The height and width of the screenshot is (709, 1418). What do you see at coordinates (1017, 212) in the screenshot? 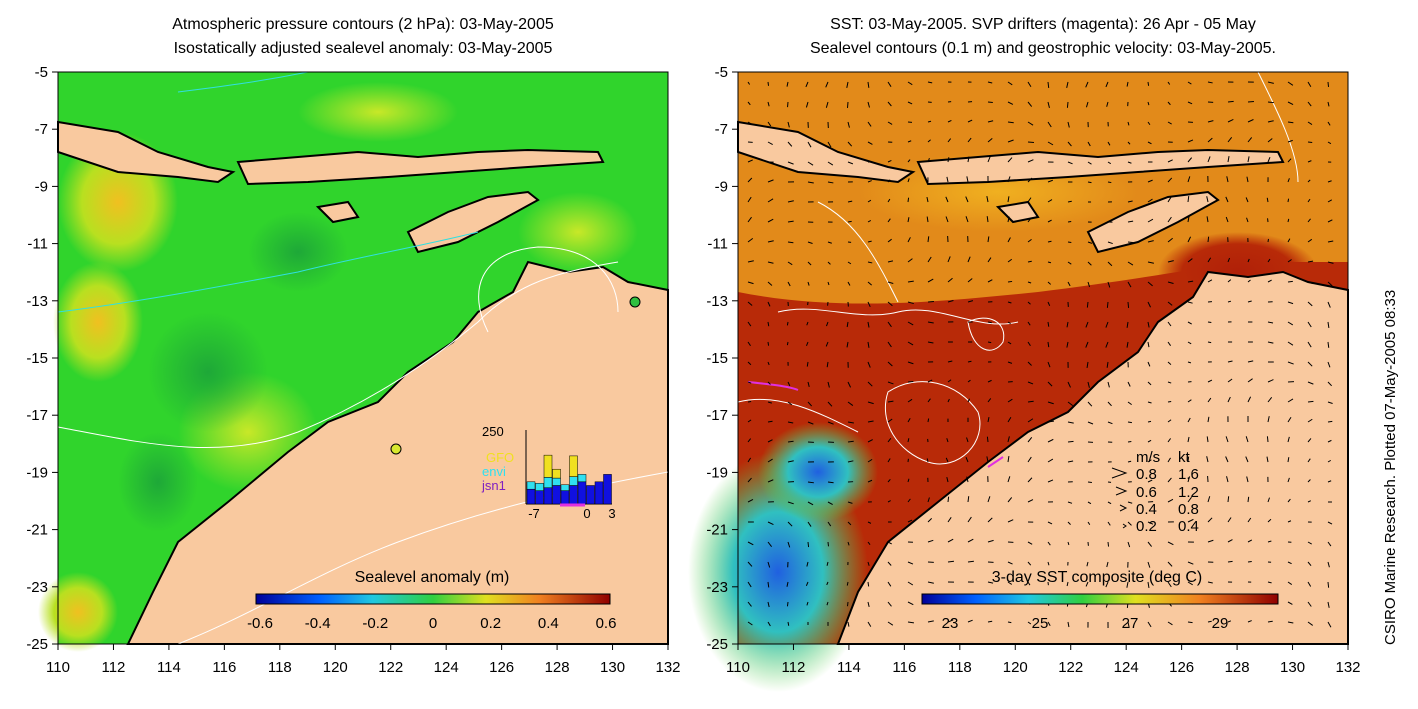
I see `sumba-island` at bounding box center [1017, 212].